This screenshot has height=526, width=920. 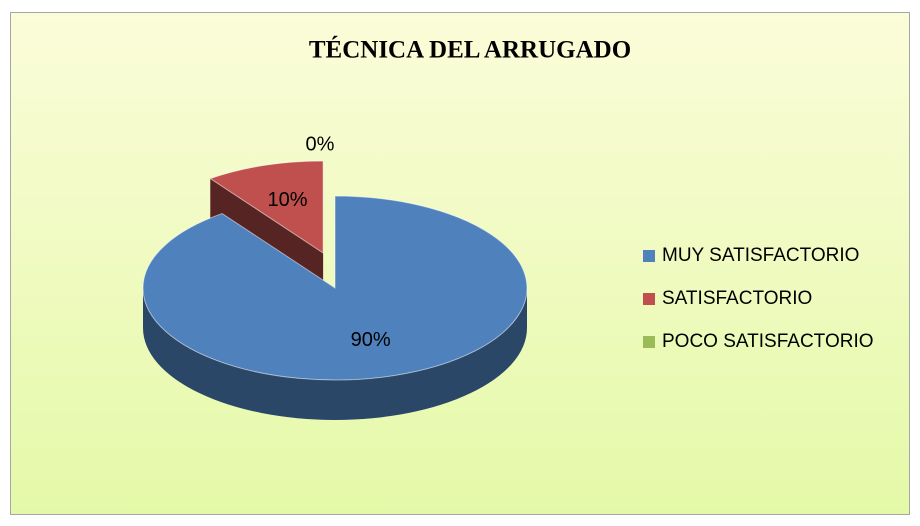 What do you see at coordinates (335, 354) in the screenshot?
I see `slice-side` at bounding box center [335, 354].